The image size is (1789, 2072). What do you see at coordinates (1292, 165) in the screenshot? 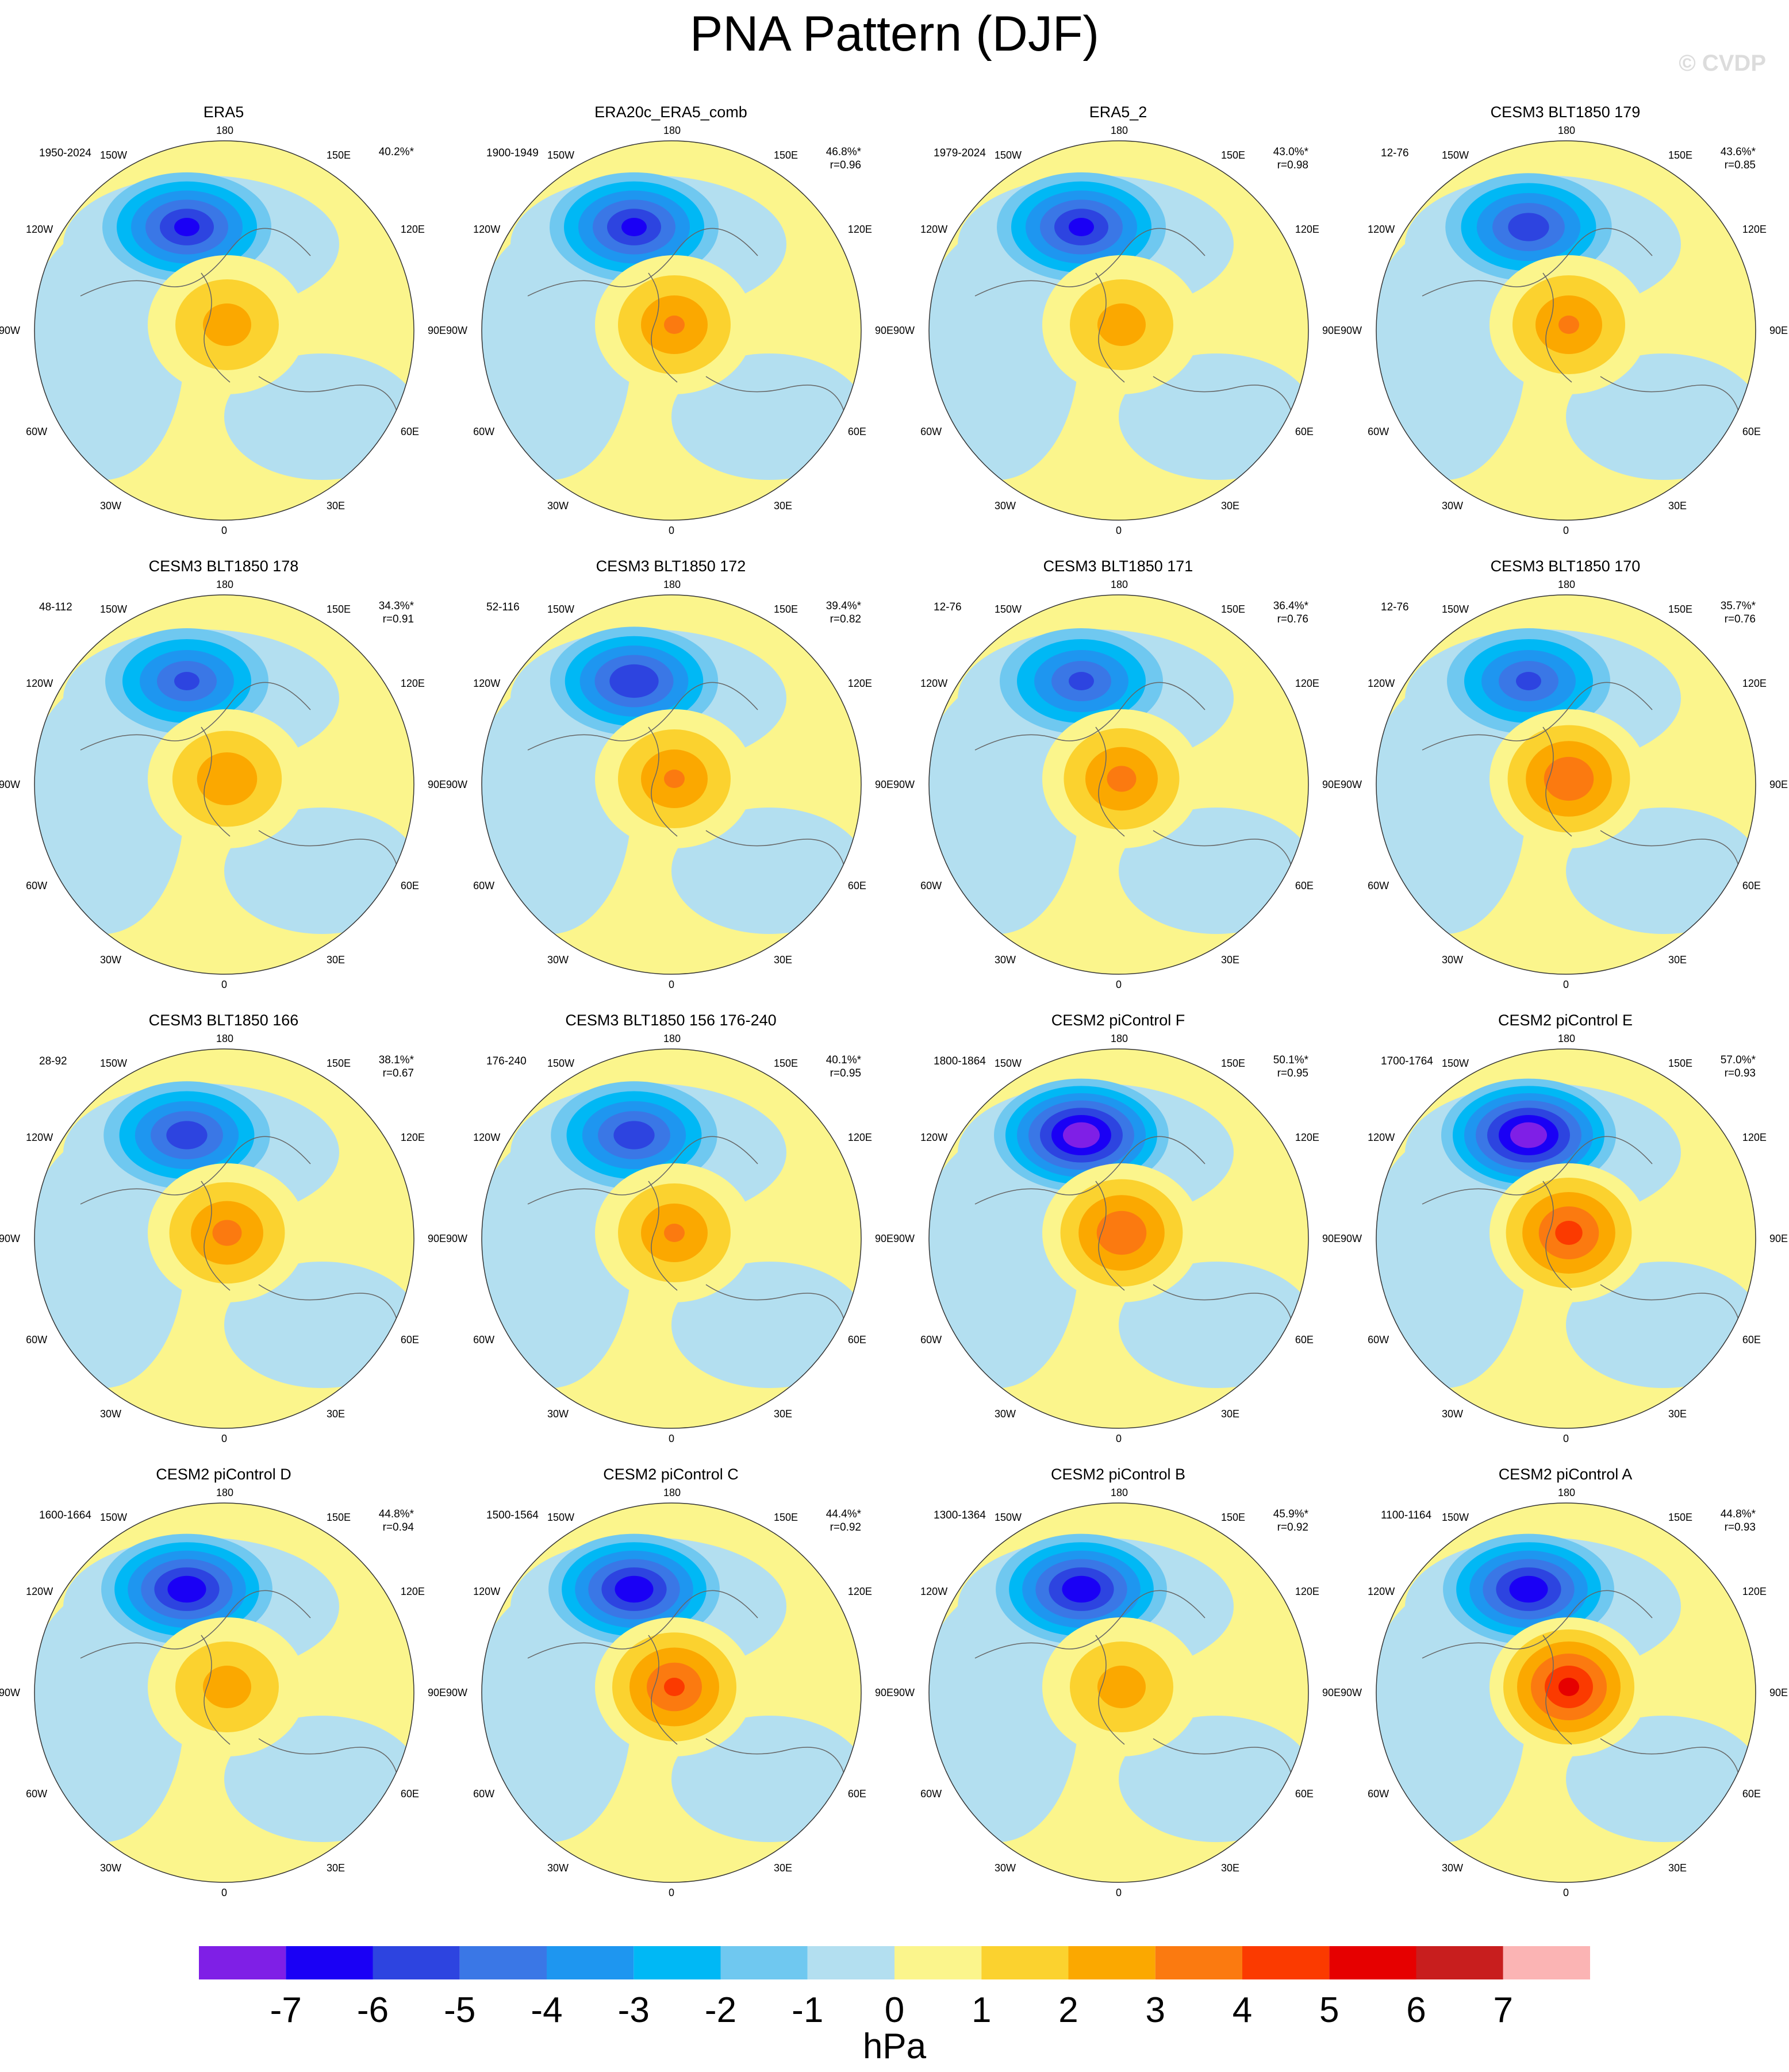
I see `panel-pattern-correlation: r=0.98` at bounding box center [1292, 165].